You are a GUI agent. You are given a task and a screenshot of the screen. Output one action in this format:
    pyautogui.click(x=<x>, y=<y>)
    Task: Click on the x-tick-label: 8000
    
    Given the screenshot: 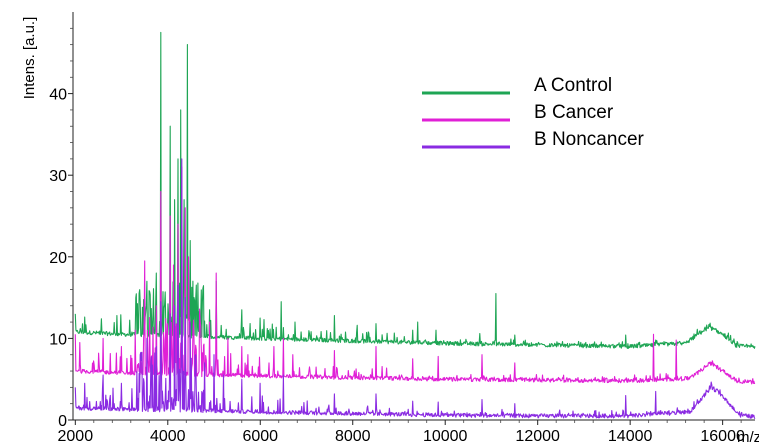 What is the action you would take?
    pyautogui.click(x=353, y=436)
    